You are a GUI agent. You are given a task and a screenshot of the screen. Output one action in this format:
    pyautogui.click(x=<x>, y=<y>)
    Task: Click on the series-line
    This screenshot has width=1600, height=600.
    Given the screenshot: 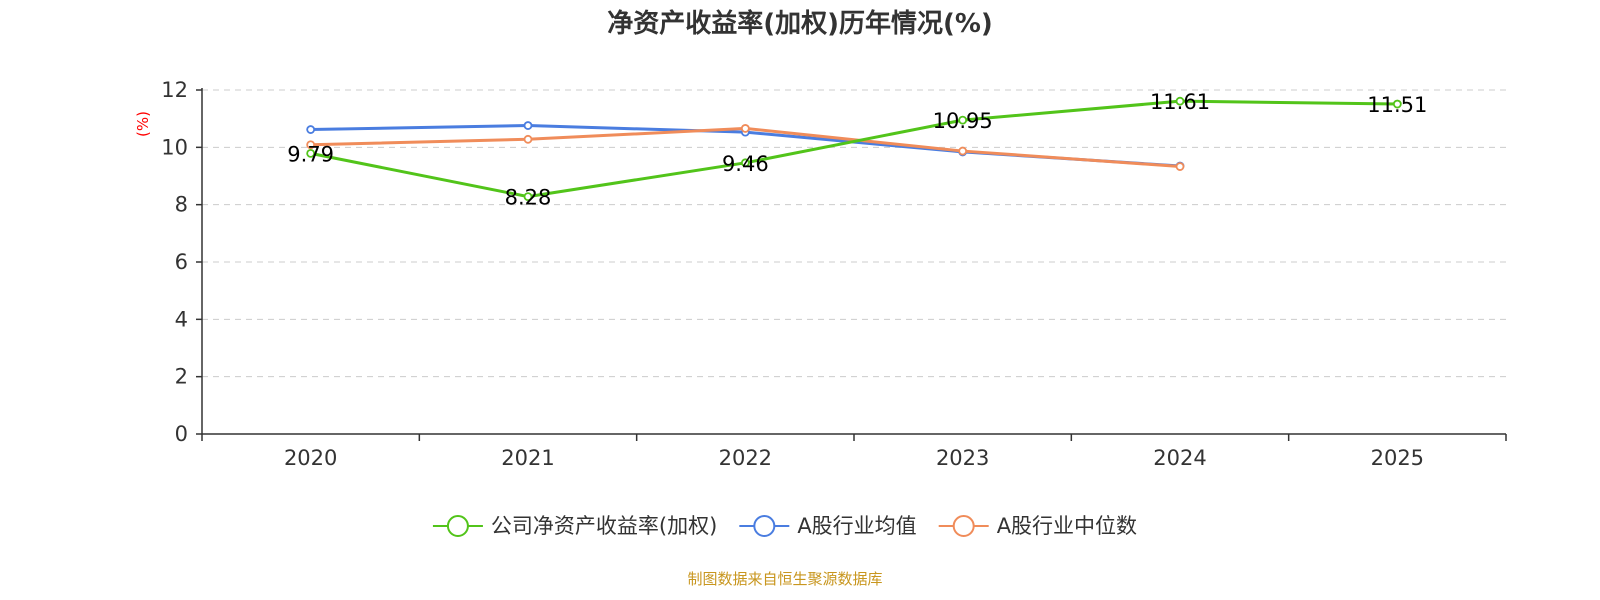 What is the action you would take?
    pyautogui.click(x=854, y=149)
    